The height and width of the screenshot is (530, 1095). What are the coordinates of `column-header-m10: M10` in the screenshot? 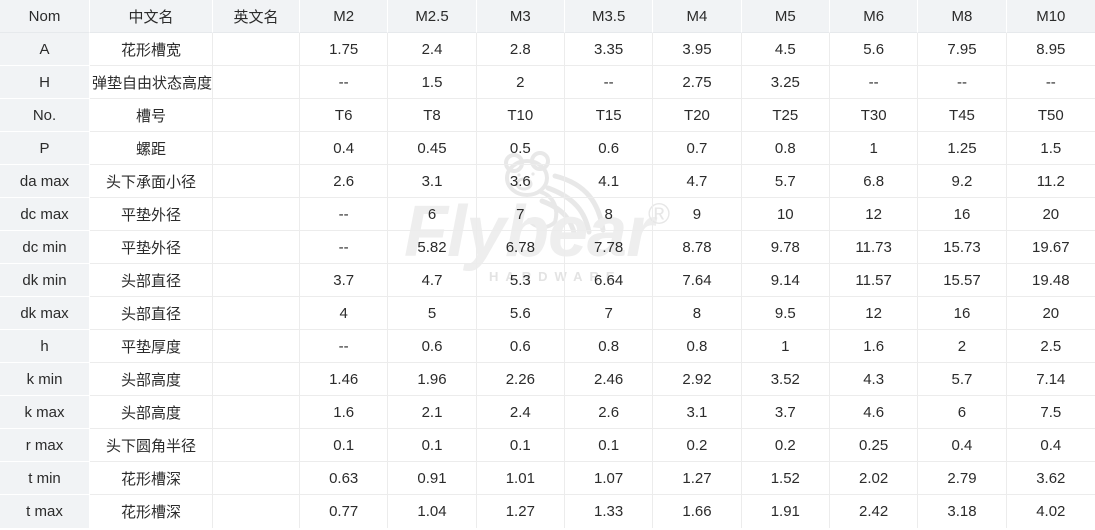 It's located at (1050, 16).